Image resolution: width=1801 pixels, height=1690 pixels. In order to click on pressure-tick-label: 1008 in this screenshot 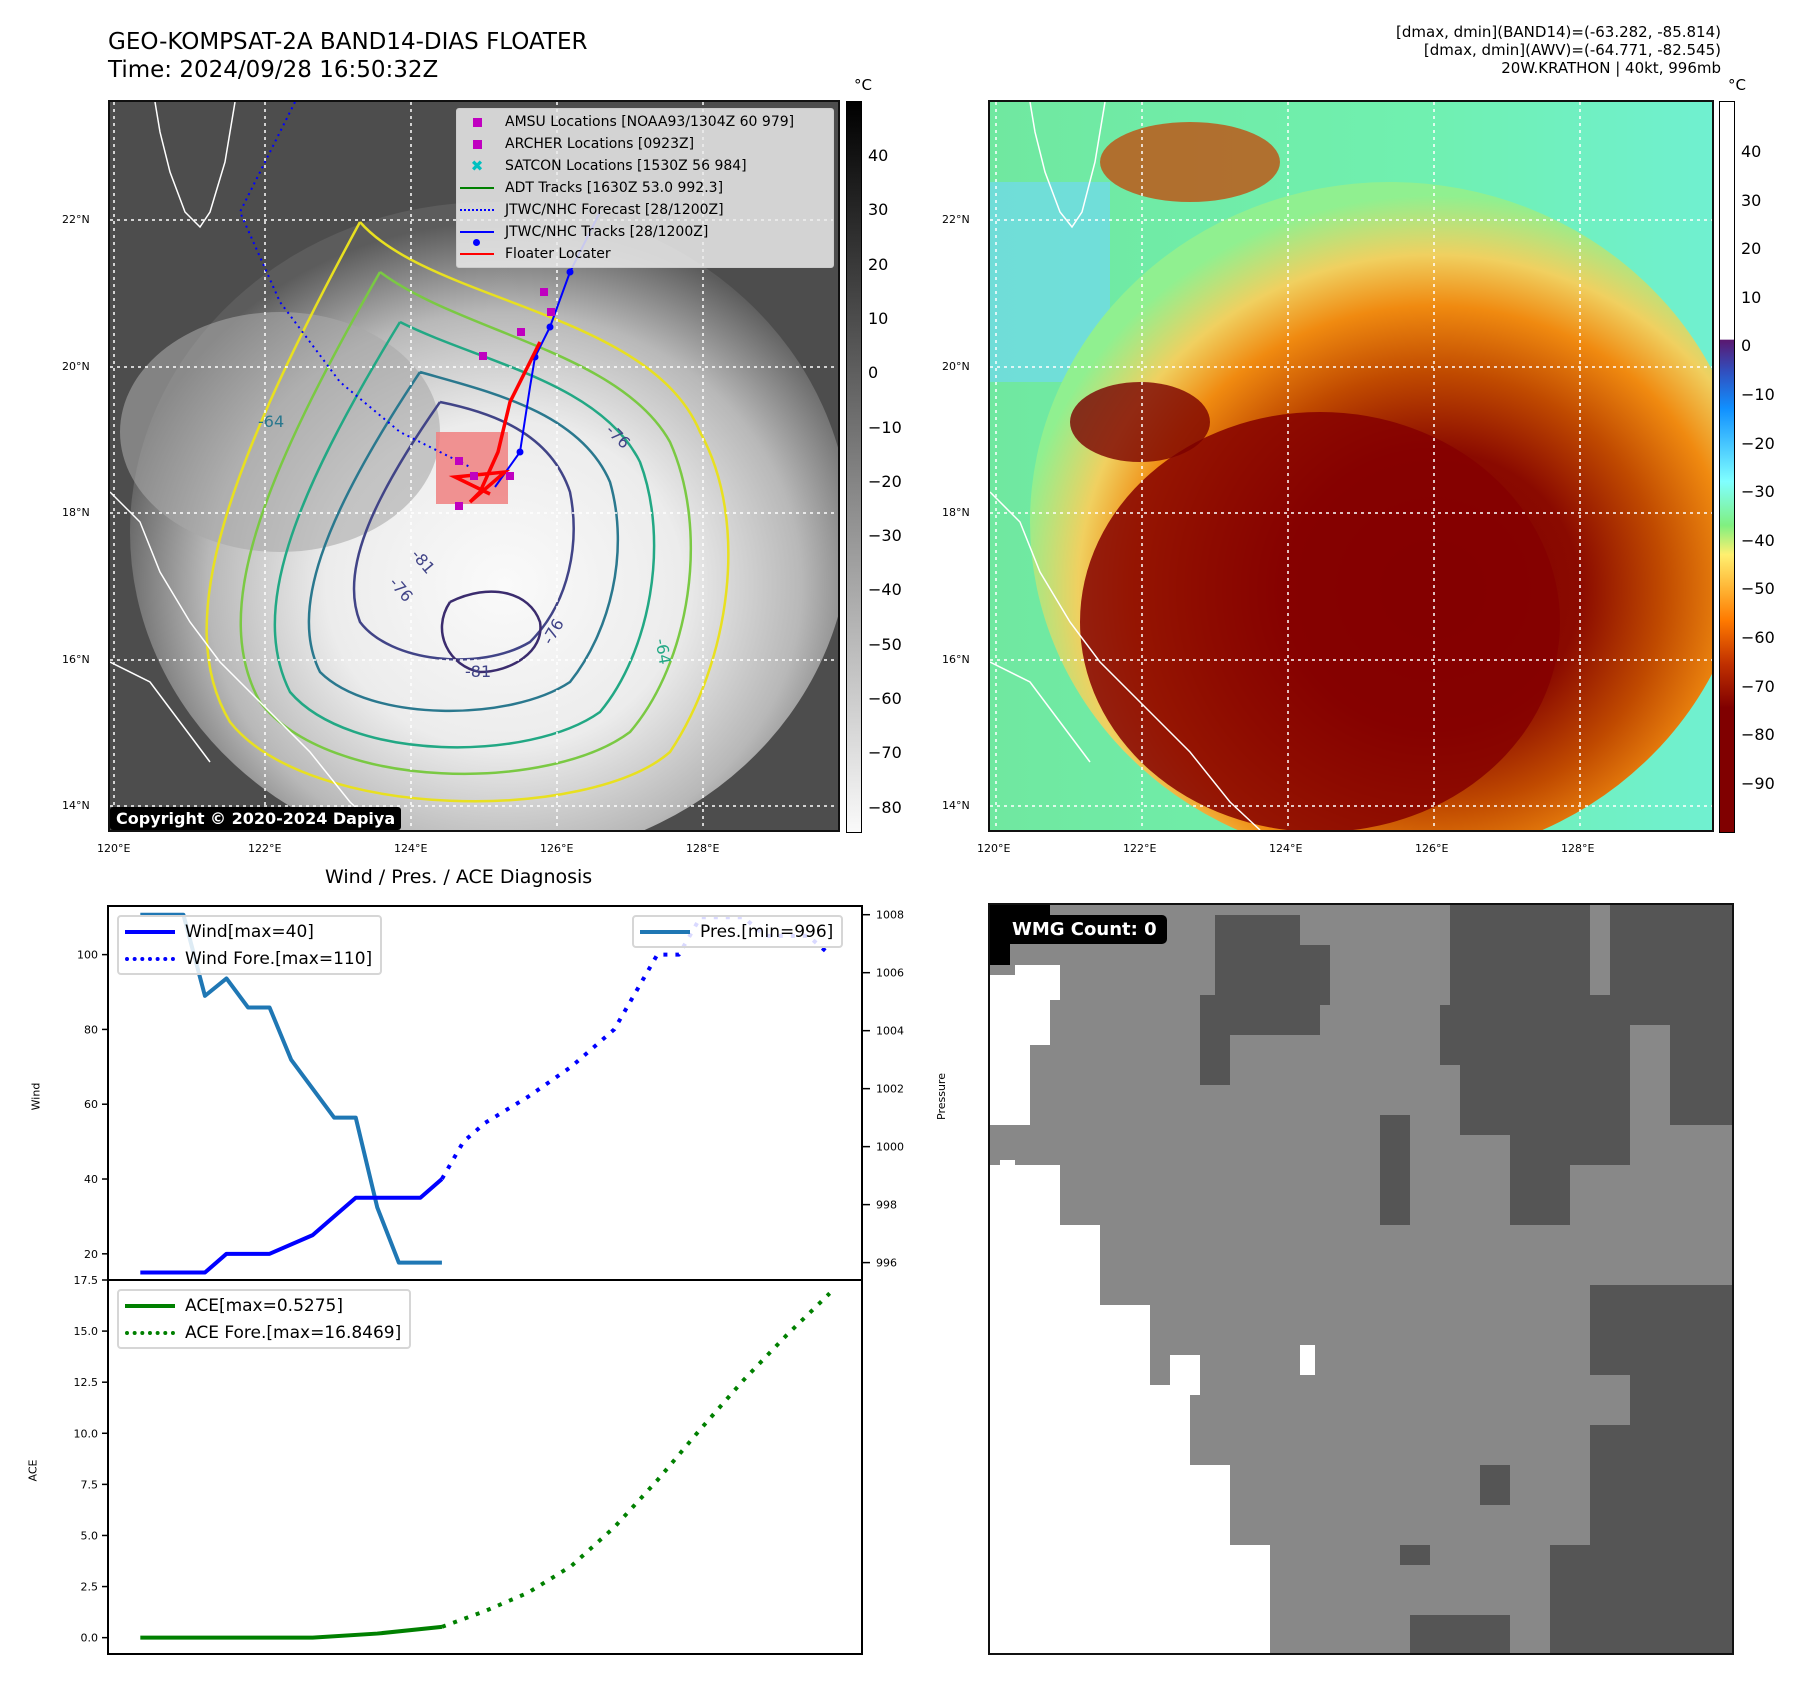, I will do `click(890, 915)`.